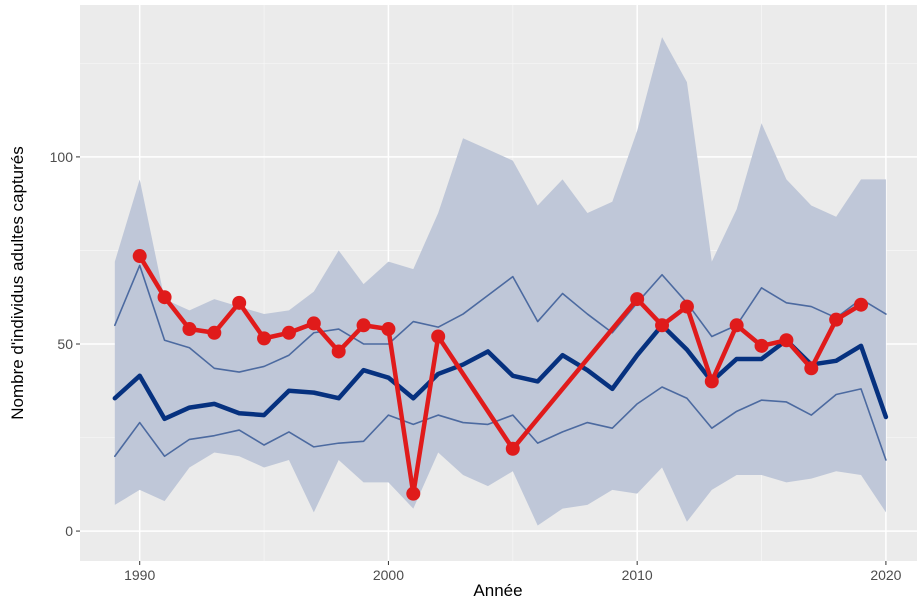  Describe the element at coordinates (497, 590) in the screenshot. I see `x-axis-title: Année` at that location.